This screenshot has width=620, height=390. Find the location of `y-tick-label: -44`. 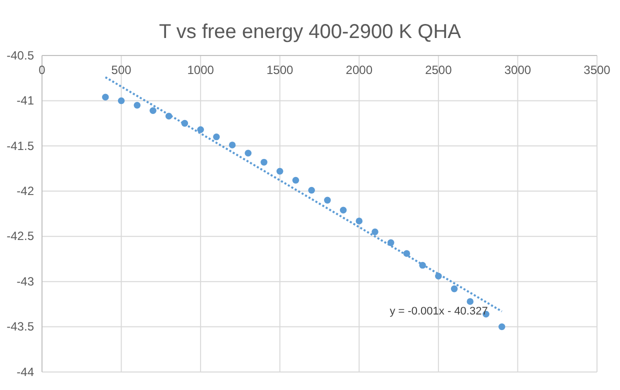

y-tick-label: -44 is located at coordinates (25, 371).